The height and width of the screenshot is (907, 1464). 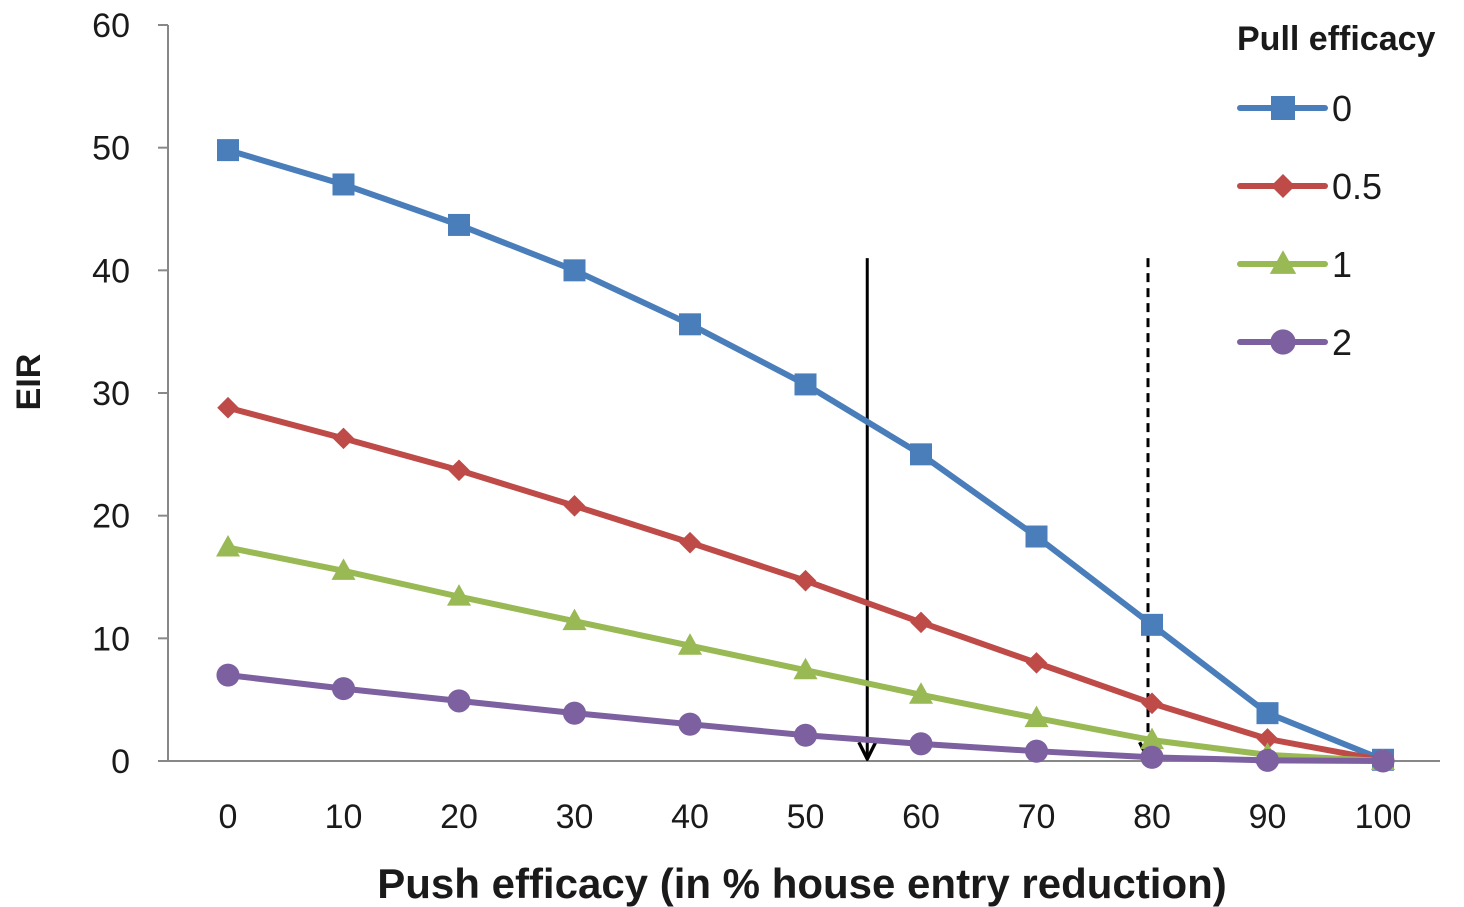 What do you see at coordinates (111, 149) in the screenshot?
I see `y-tick-label: 50` at bounding box center [111, 149].